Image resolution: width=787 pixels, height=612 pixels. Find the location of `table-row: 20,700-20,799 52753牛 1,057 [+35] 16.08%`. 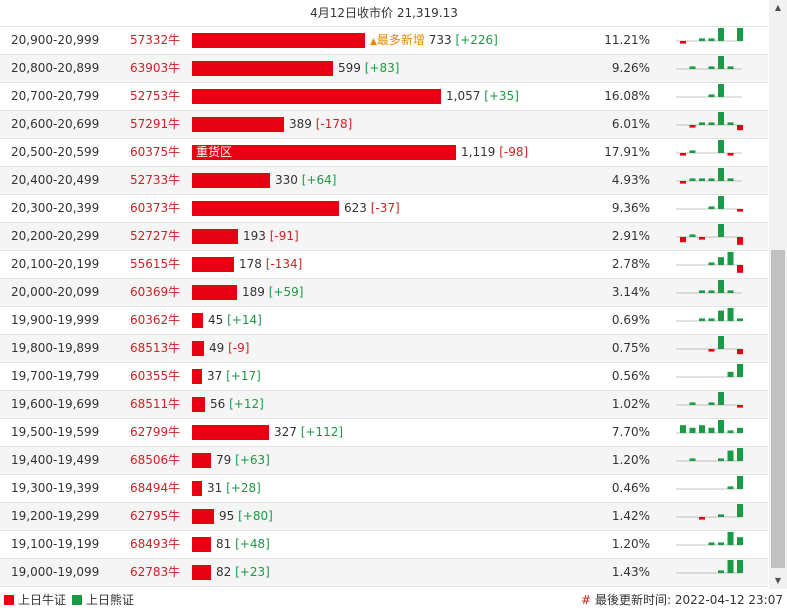

table-row: 20,700-20,799 52753牛 1,057 [+35] 16.08% is located at coordinates (384, 97).